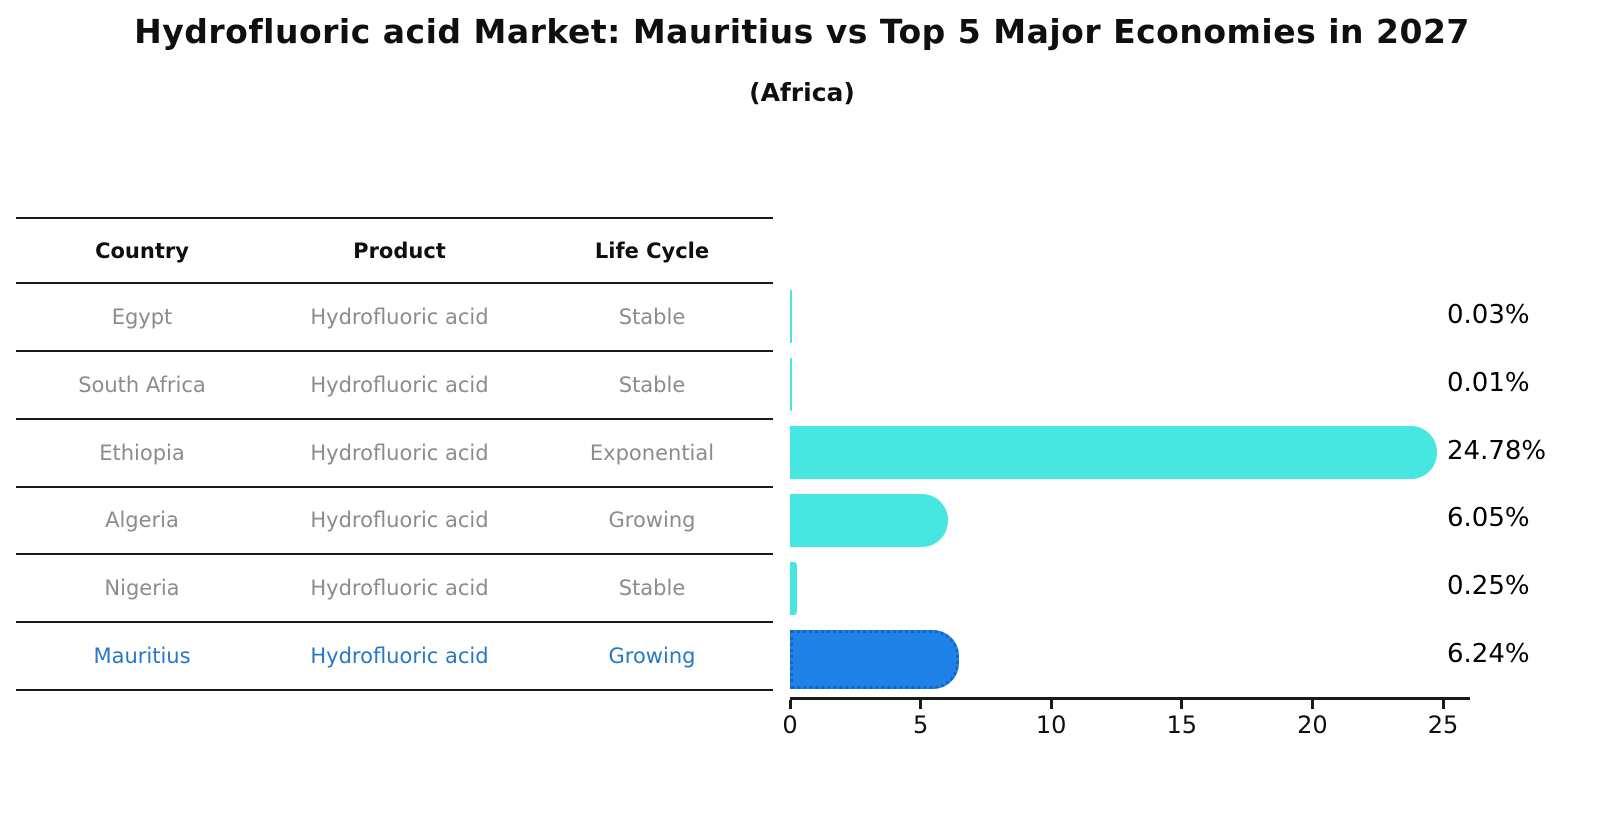  What do you see at coordinates (1114, 453) in the screenshot?
I see `bar-ethiopia` at bounding box center [1114, 453].